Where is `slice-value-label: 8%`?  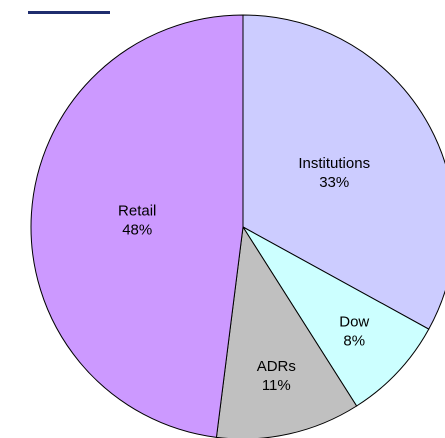 slice-value-label: 8% is located at coordinates (354, 340).